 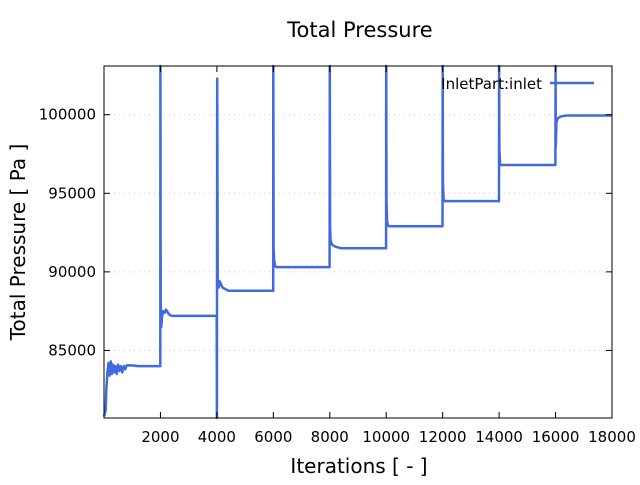 What do you see at coordinates (67, 115) in the screenshot?
I see `y-tick-label: 100000` at bounding box center [67, 115].